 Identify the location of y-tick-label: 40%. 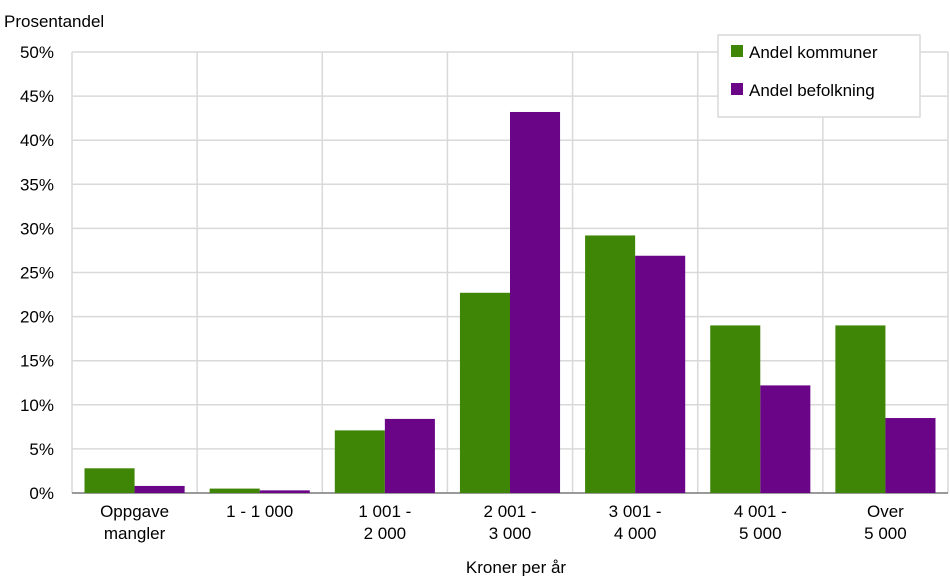
(37, 140).